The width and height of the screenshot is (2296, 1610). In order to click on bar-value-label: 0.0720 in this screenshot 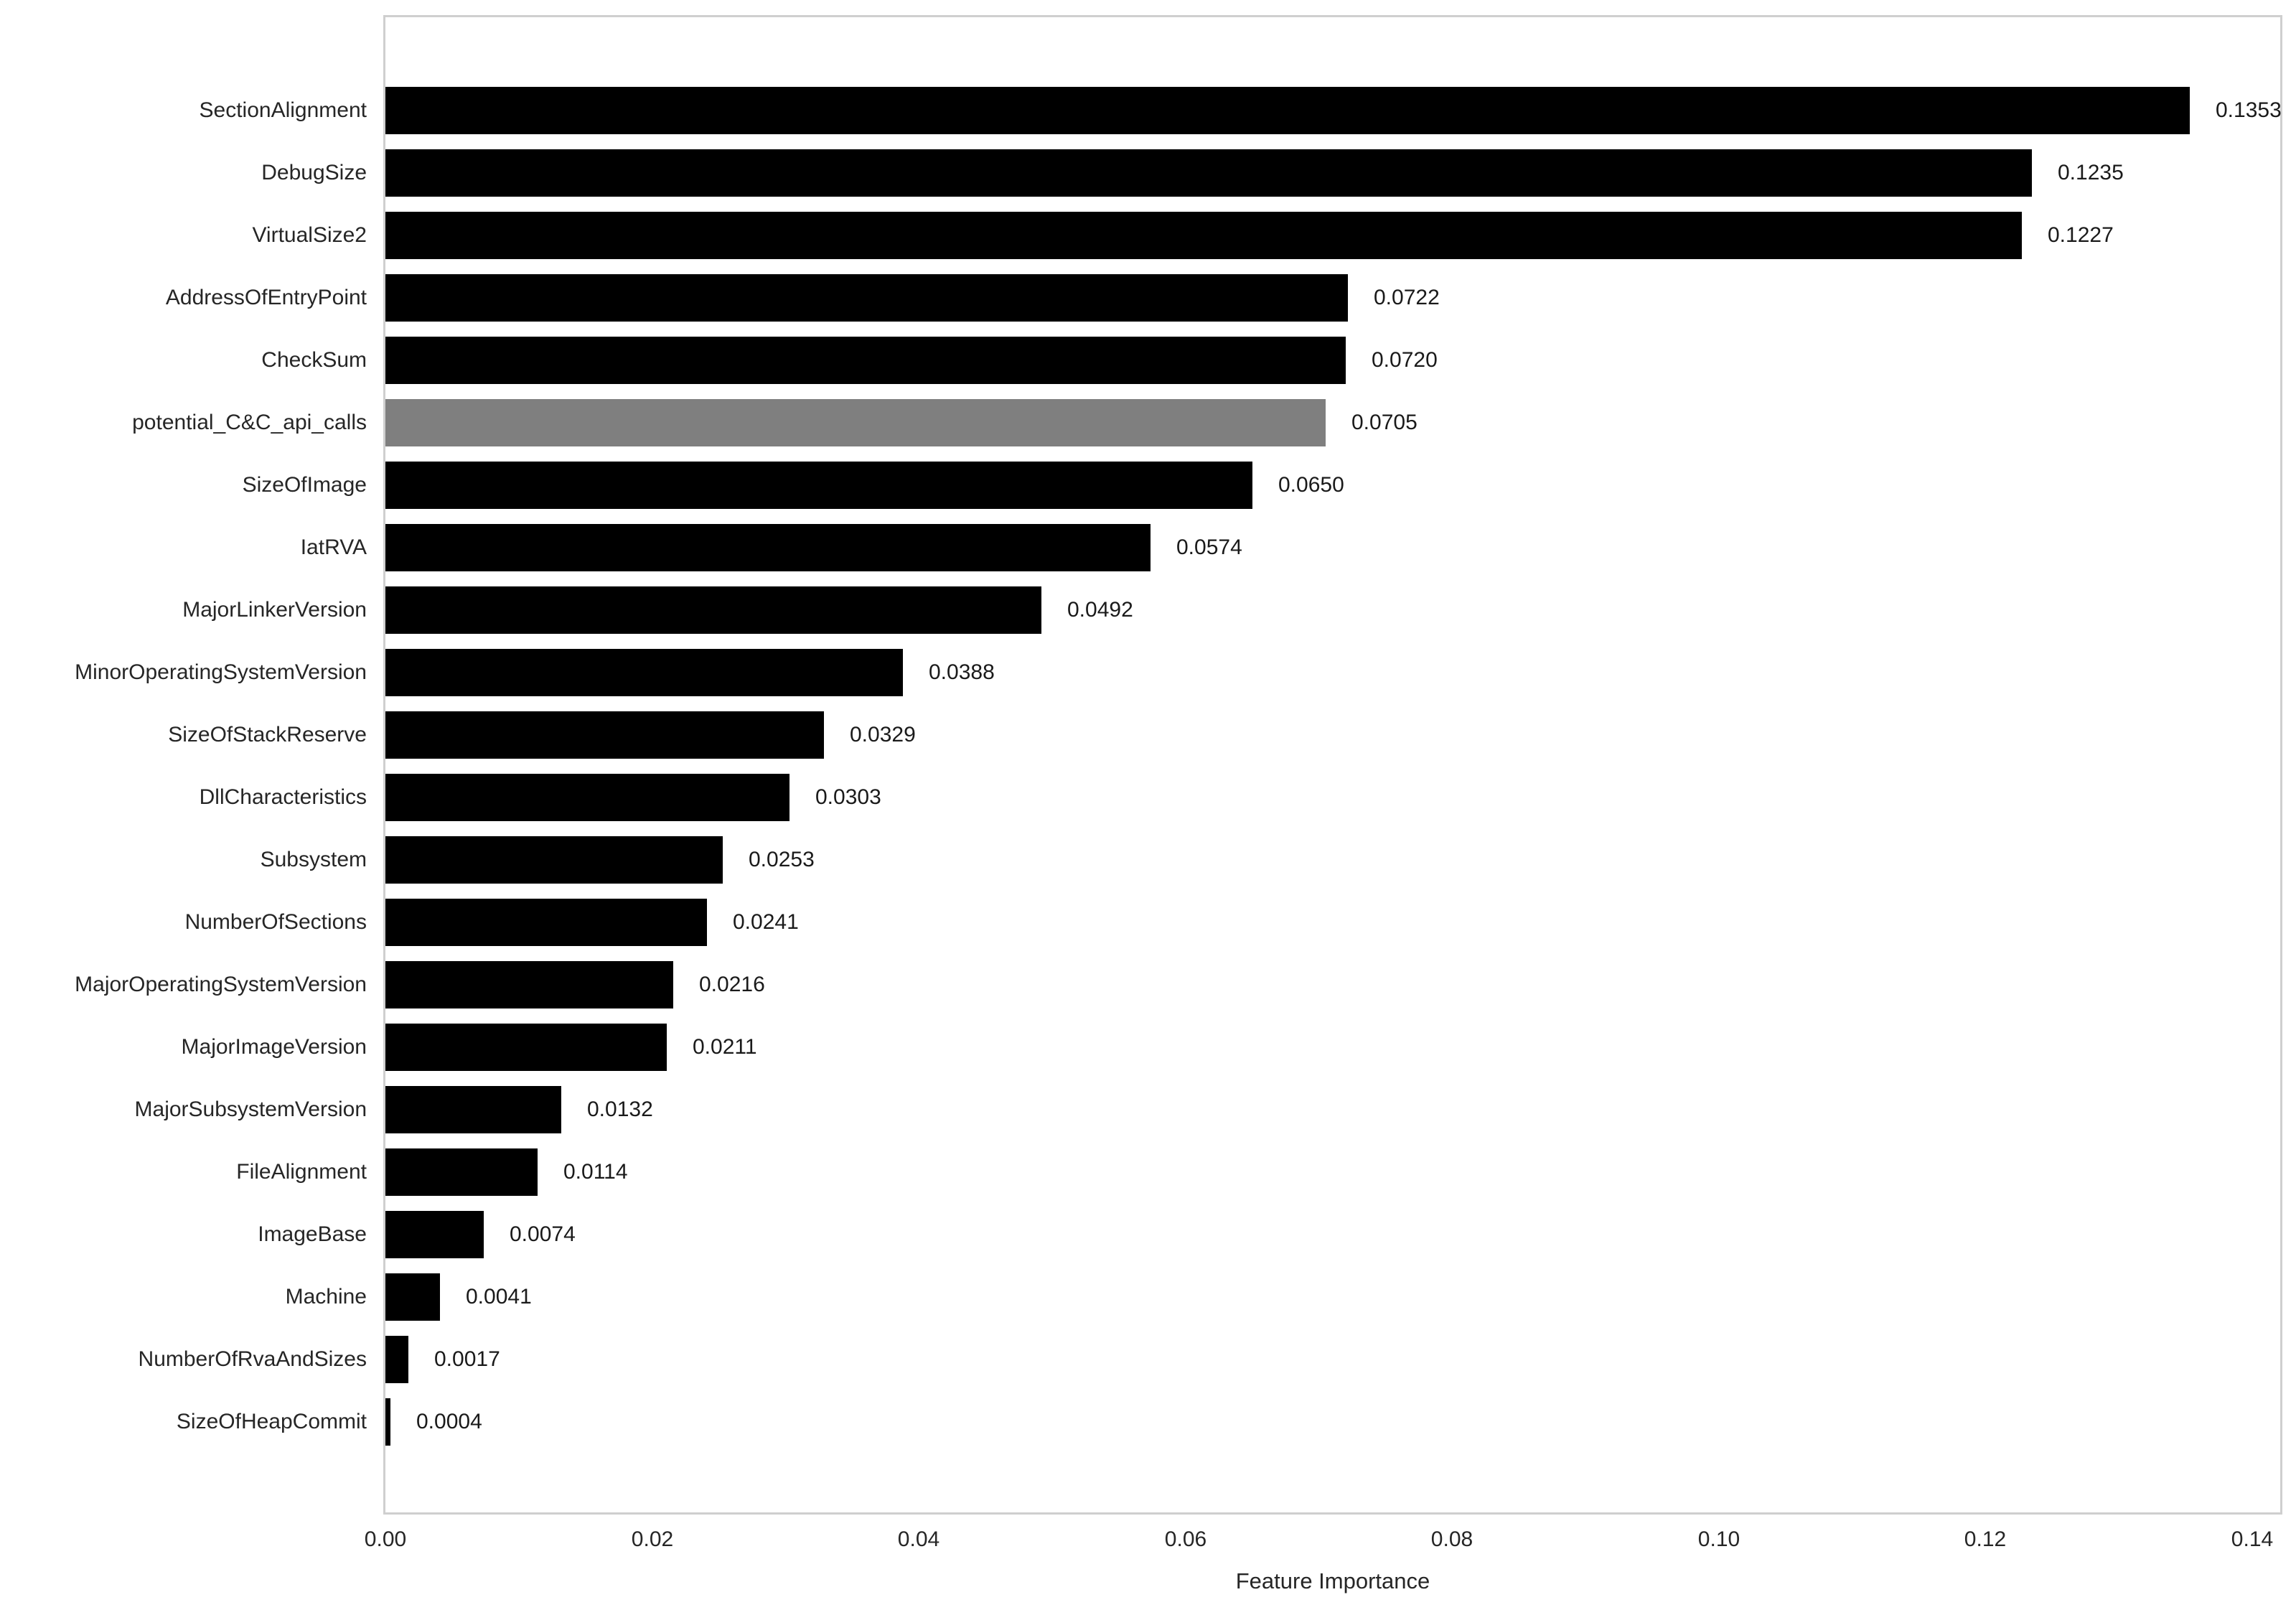, I will do `click(1405, 360)`.